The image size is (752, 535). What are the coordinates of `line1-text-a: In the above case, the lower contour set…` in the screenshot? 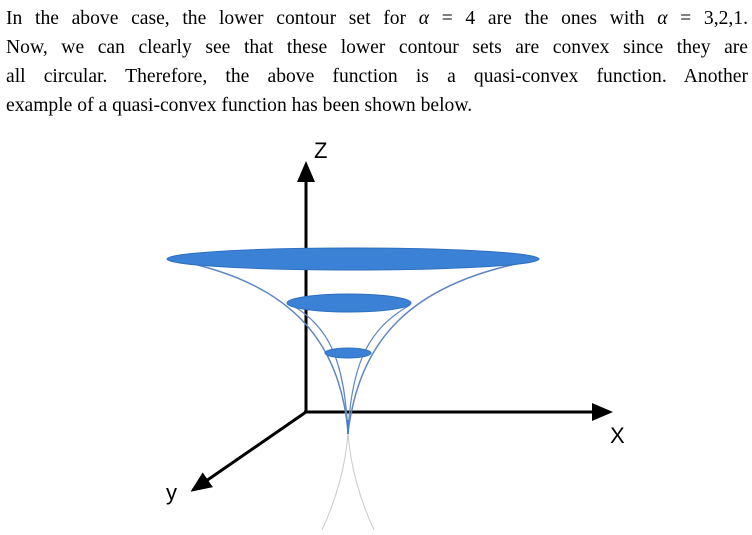 It's located at (212, 18).